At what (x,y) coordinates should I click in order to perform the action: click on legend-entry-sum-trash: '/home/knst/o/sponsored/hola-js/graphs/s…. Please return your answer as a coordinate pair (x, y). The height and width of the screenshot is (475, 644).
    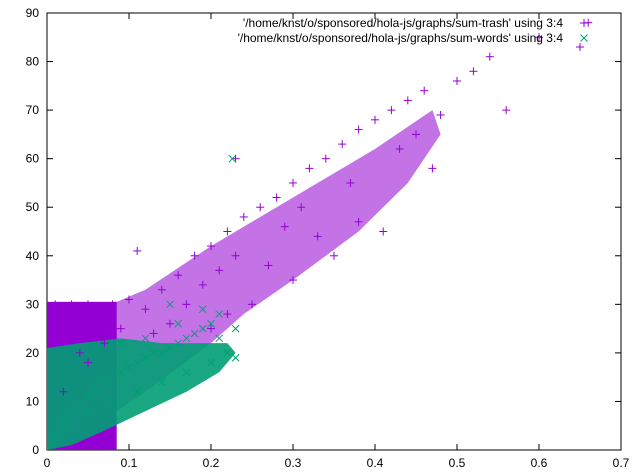
    Looking at the image, I should click on (403, 23).